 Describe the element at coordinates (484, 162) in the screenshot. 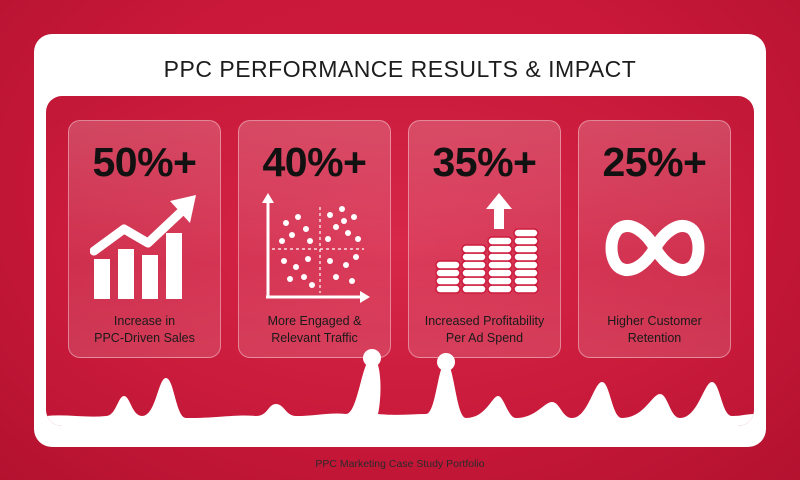

I see `stat-value: 35%+` at that location.